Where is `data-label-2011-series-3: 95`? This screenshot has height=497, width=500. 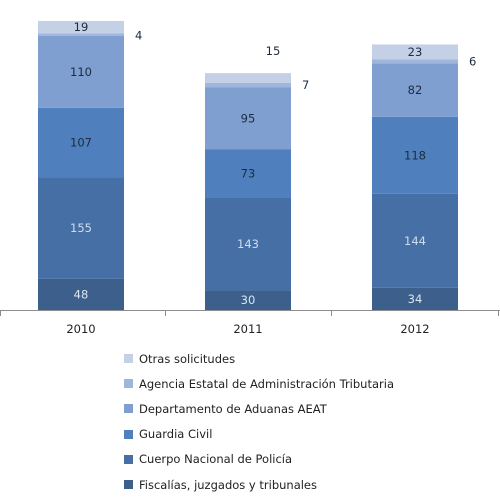 data-label-2011-series-3: 95 is located at coordinates (248, 118).